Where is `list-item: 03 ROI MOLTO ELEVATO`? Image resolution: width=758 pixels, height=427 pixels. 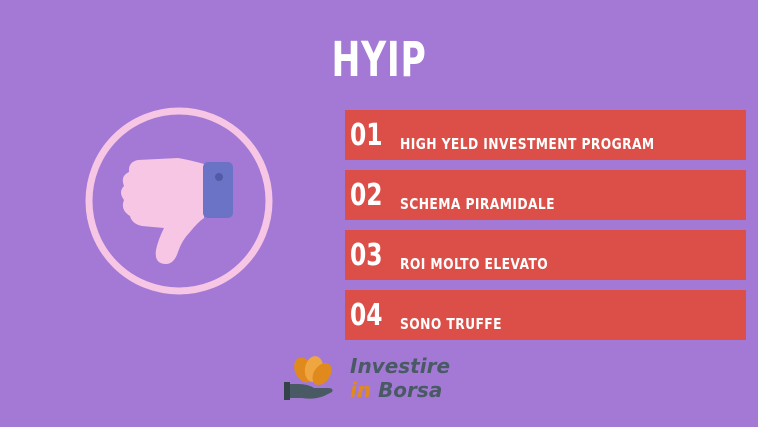 list-item: 03 ROI MOLTO ELEVATO is located at coordinates (545, 255).